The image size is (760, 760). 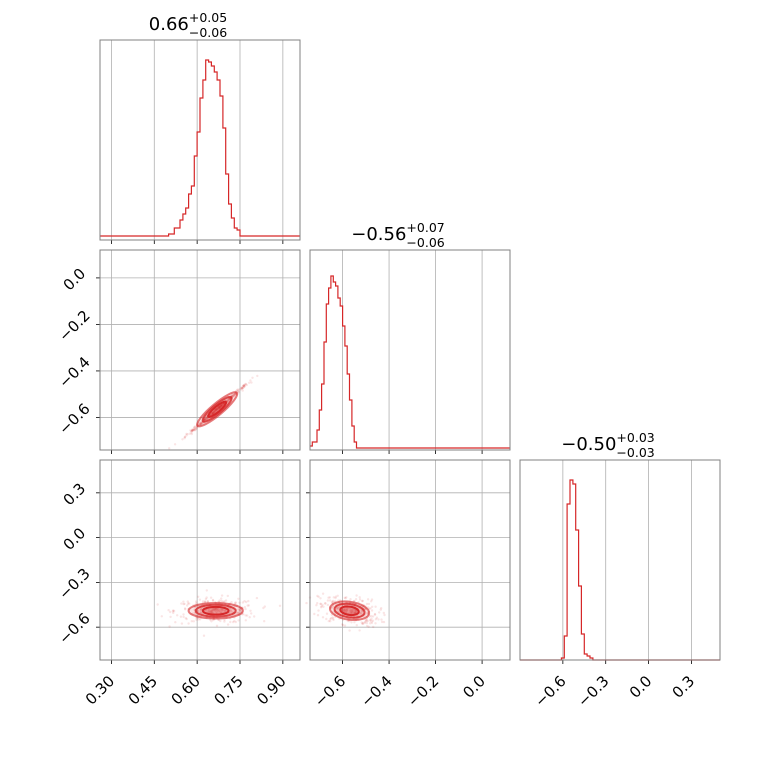 I want to click on title-minus-error: −0.06, so click(x=425, y=242).